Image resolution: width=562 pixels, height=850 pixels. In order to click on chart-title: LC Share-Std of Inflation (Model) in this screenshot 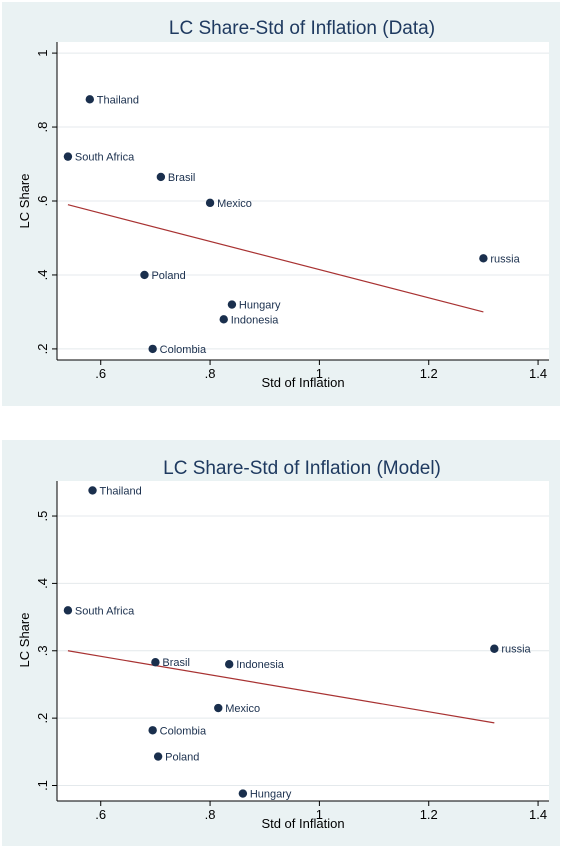, I will do `click(302, 468)`.